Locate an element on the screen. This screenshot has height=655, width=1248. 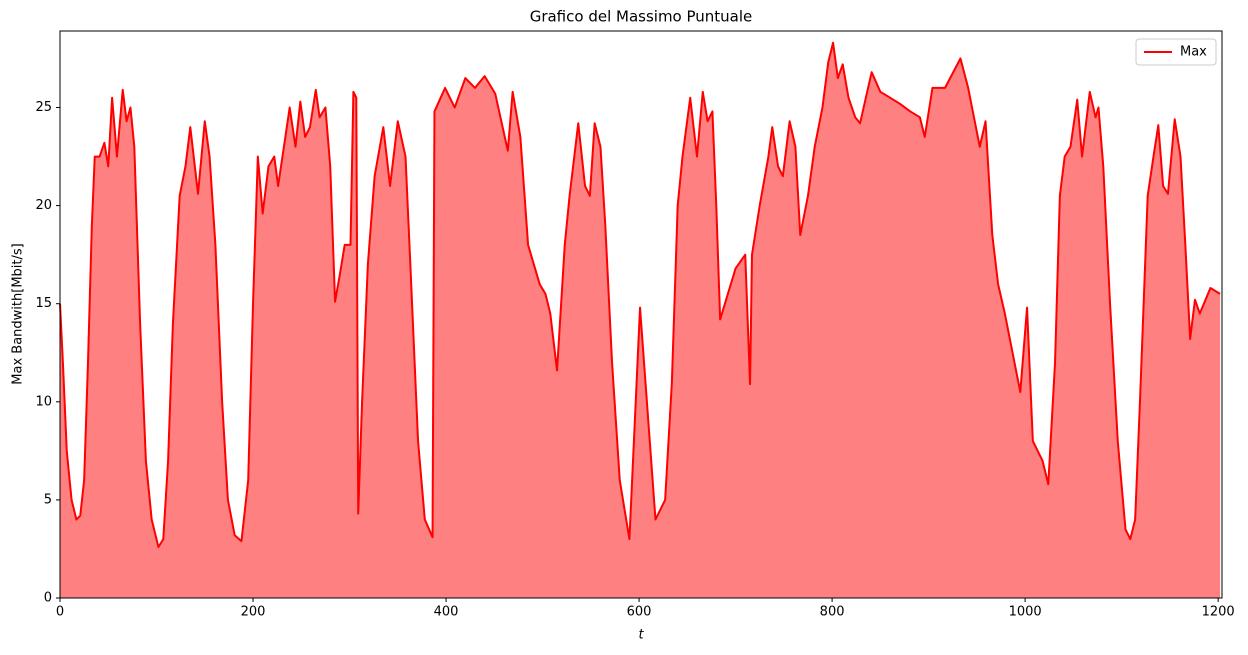
x-tick-label: 1200 is located at coordinates (1218, 612).